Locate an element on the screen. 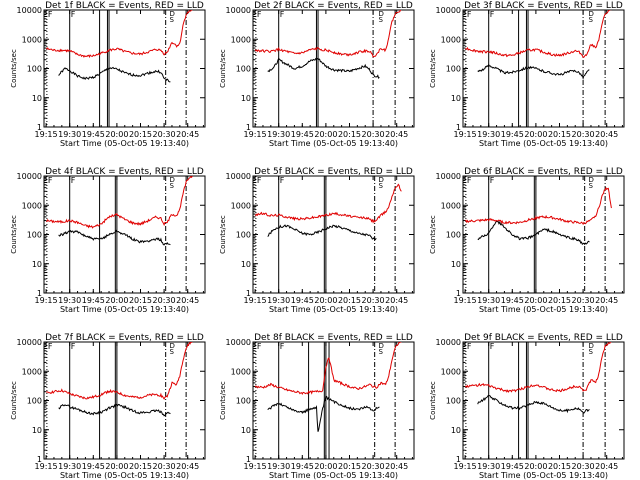 This screenshot has width=640, height=480. panel-title: Det 1f BLACK = Events, RED = LLD is located at coordinates (124, 6).